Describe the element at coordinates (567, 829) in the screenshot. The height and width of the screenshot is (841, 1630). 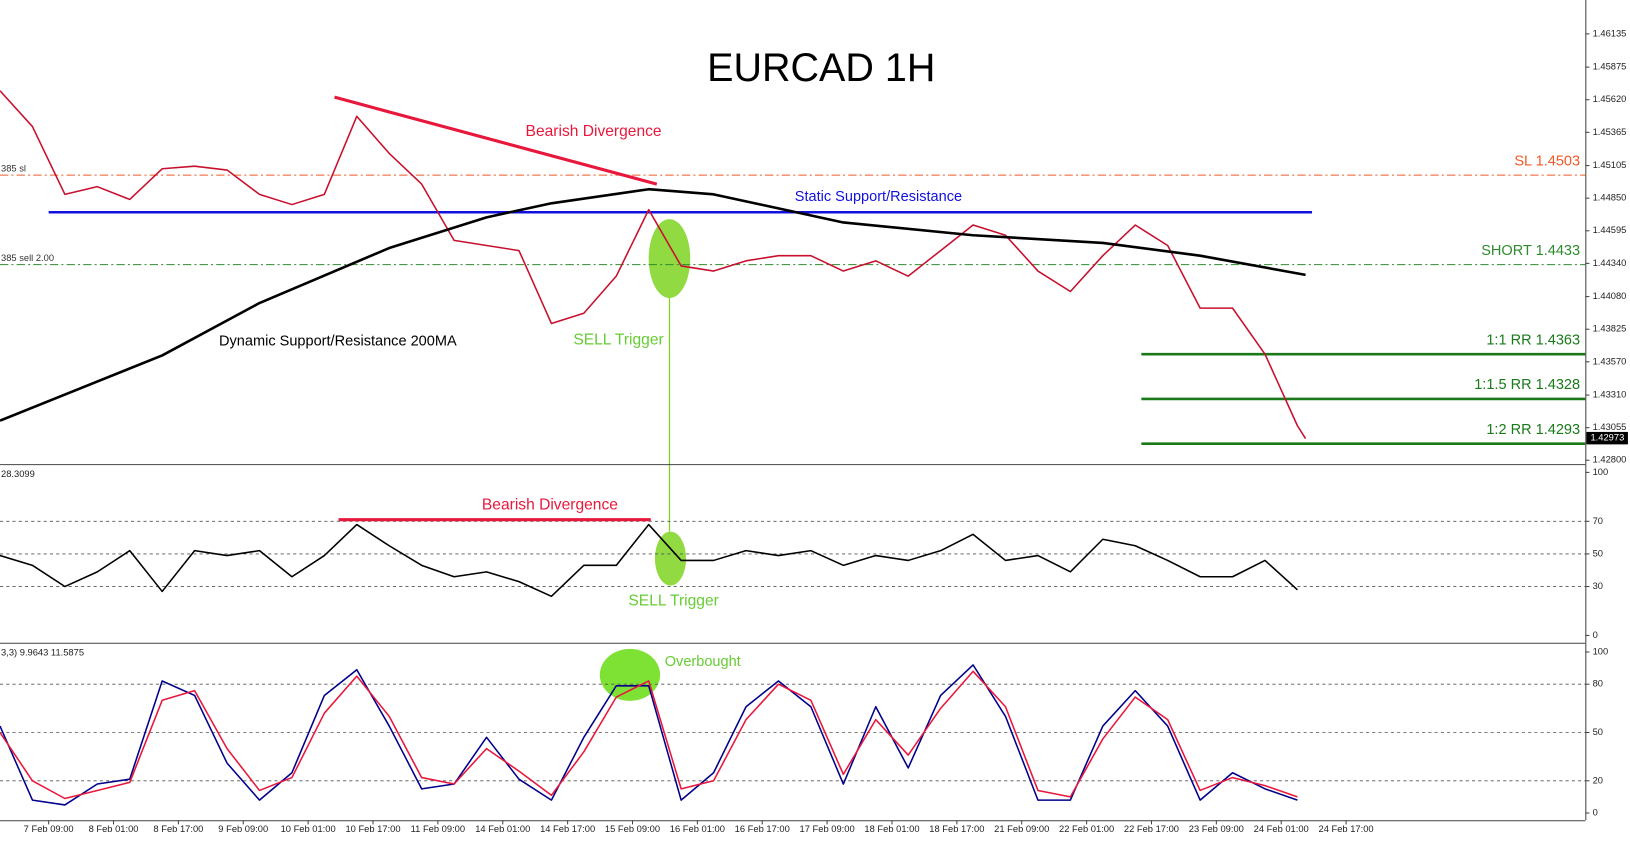
I see `x-tick-label: 14 Feb 17:00` at that location.